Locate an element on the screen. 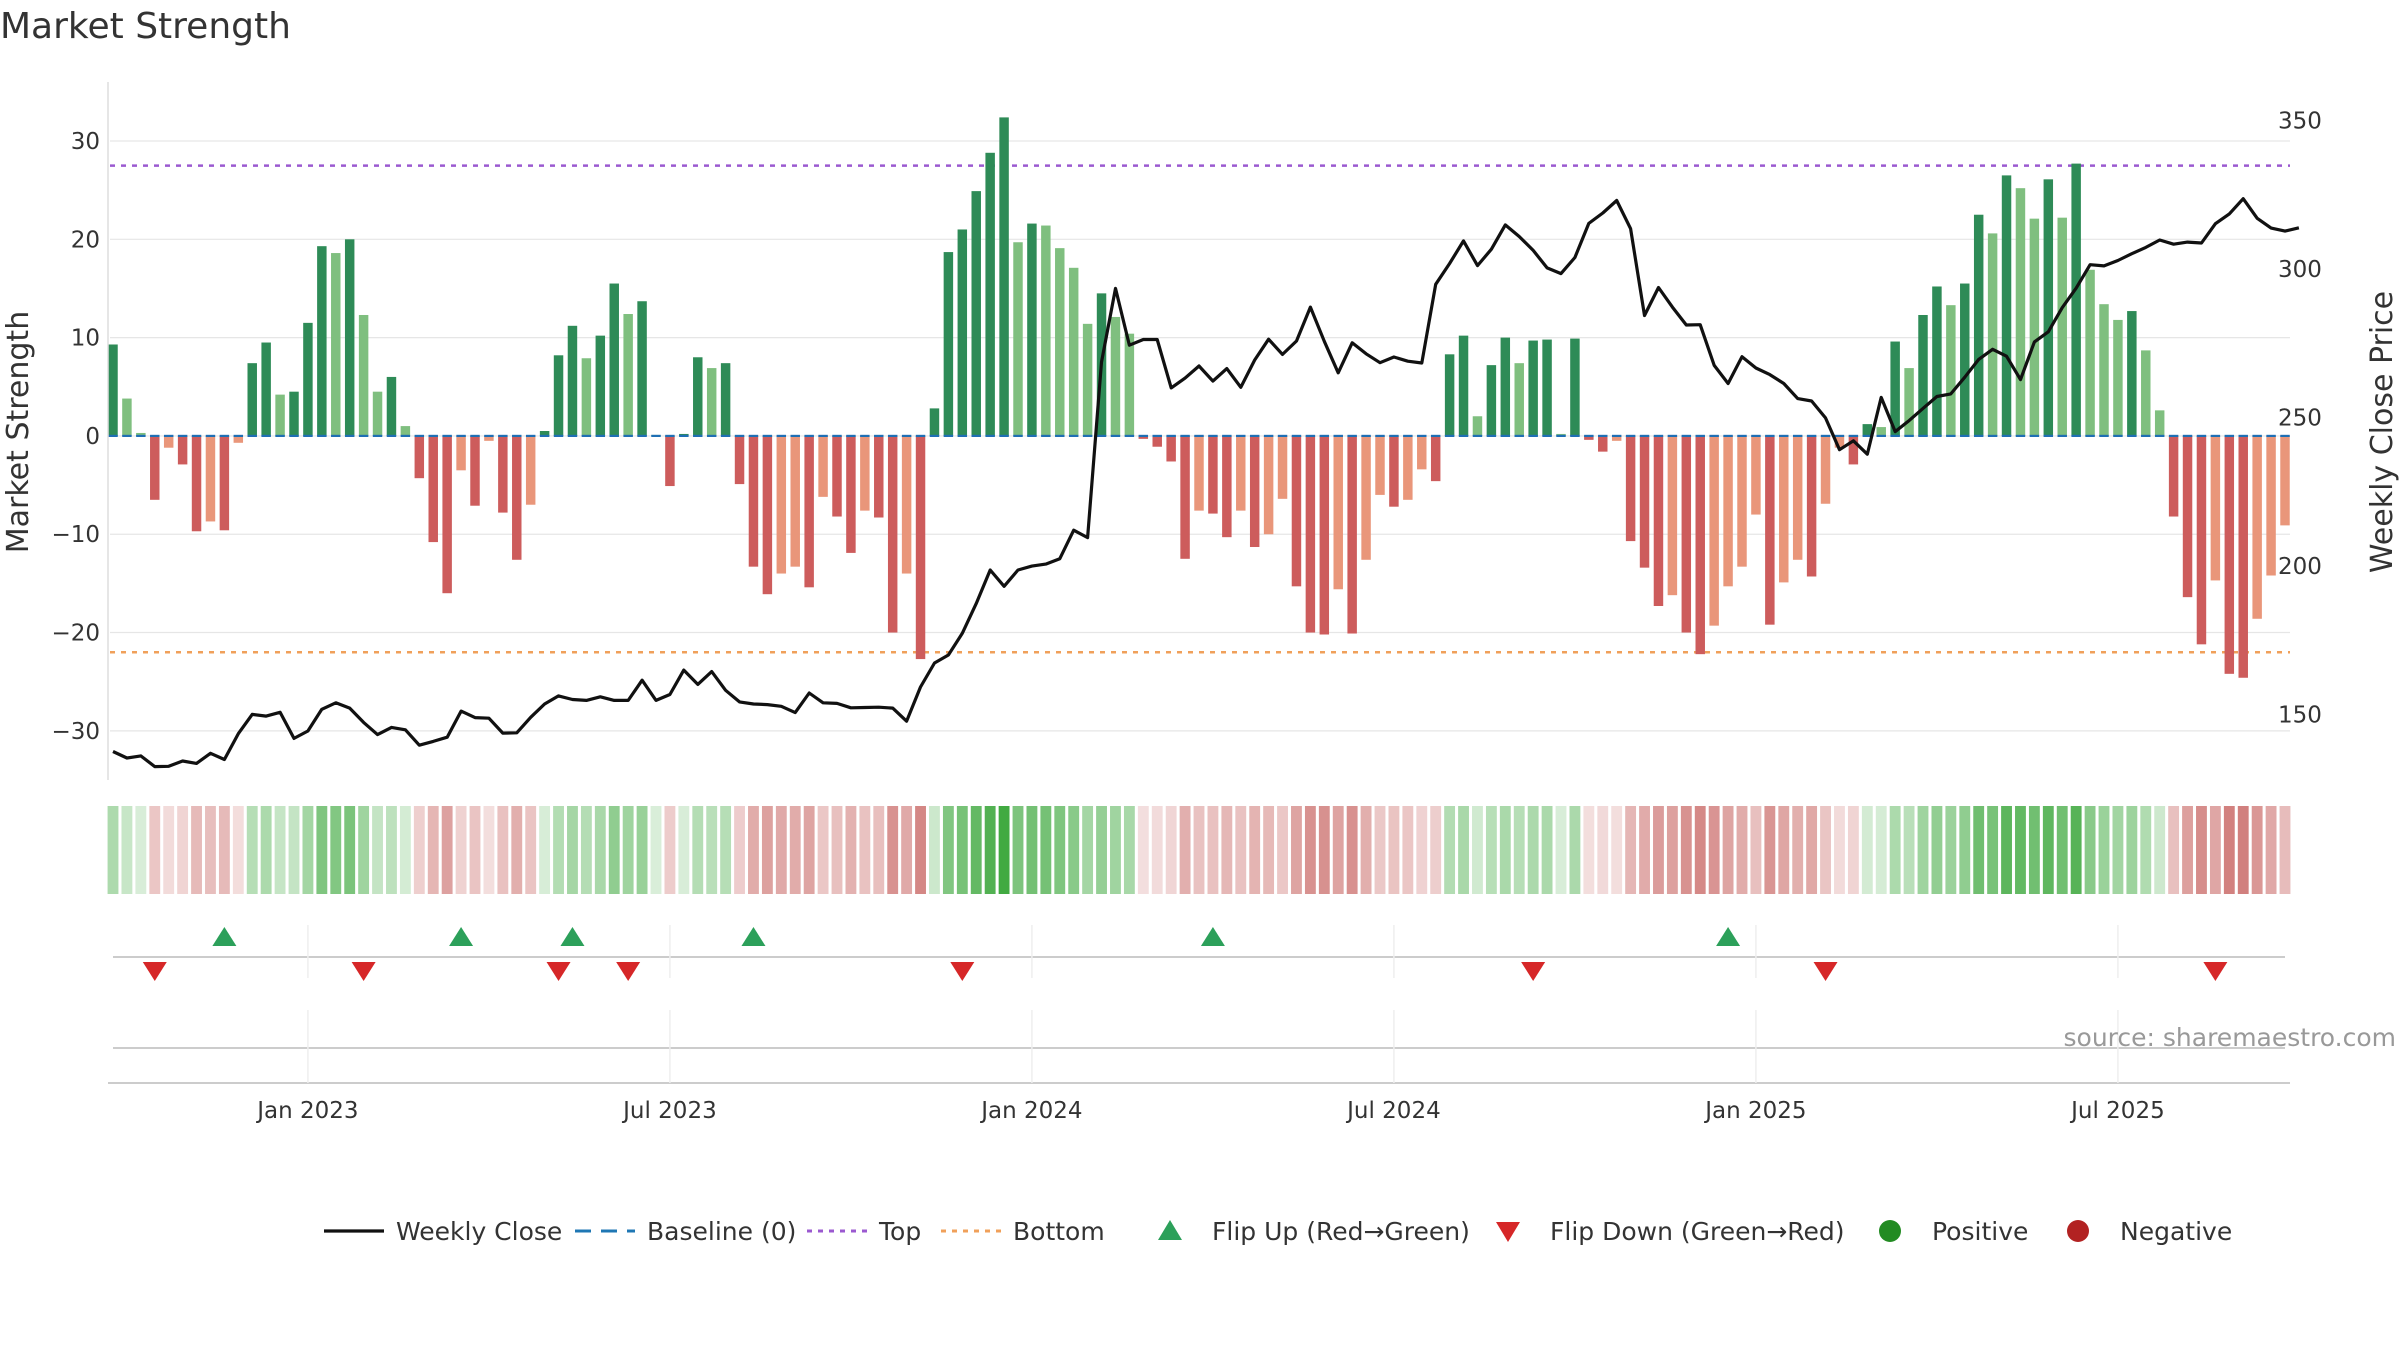 Image resolution: width=2400 pixels, height=1350 pixels. legend-label: Flip Down (Green→Red) is located at coordinates (1697, 1231).